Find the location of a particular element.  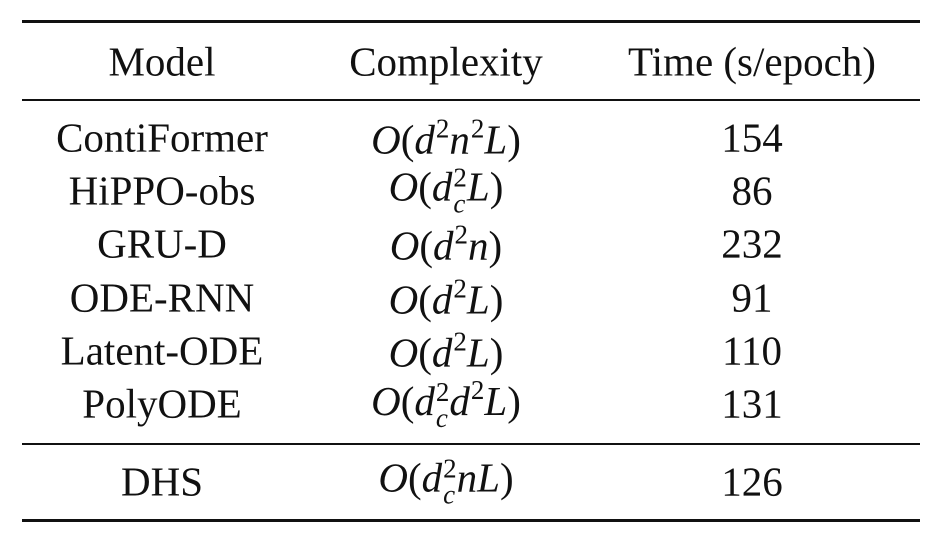

time-value: 91 is located at coordinates (752, 297).